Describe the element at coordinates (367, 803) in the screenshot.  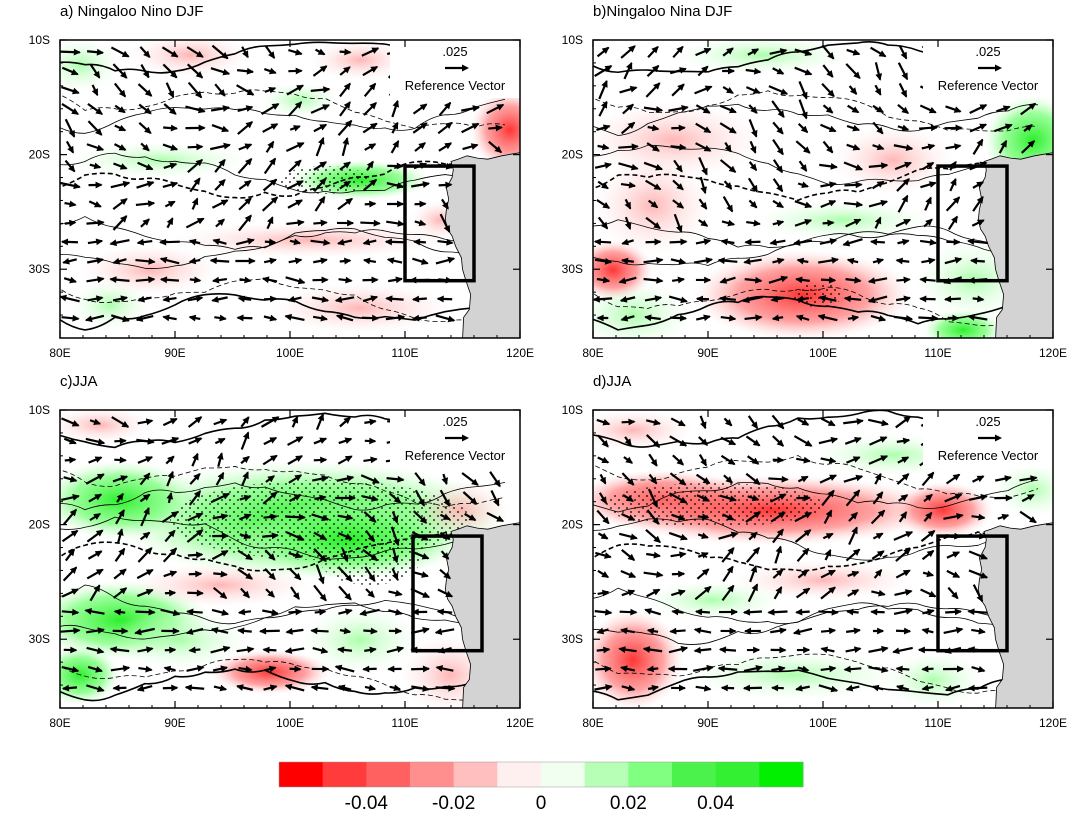
I see `colorbar-label: -0.04` at that location.